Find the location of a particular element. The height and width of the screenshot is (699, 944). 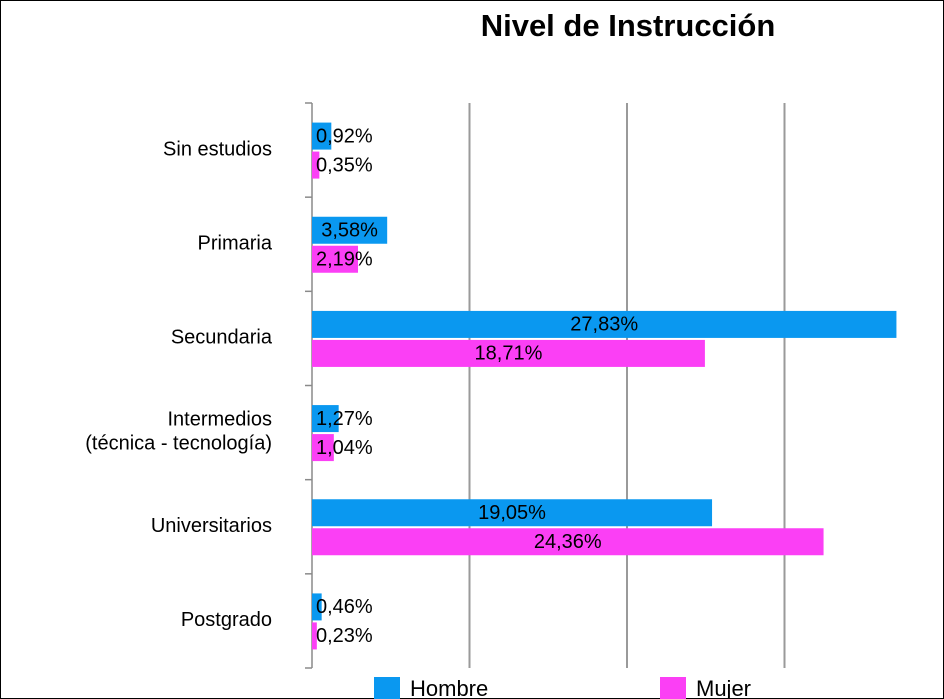

category-label: Sin estudios is located at coordinates (217, 149).